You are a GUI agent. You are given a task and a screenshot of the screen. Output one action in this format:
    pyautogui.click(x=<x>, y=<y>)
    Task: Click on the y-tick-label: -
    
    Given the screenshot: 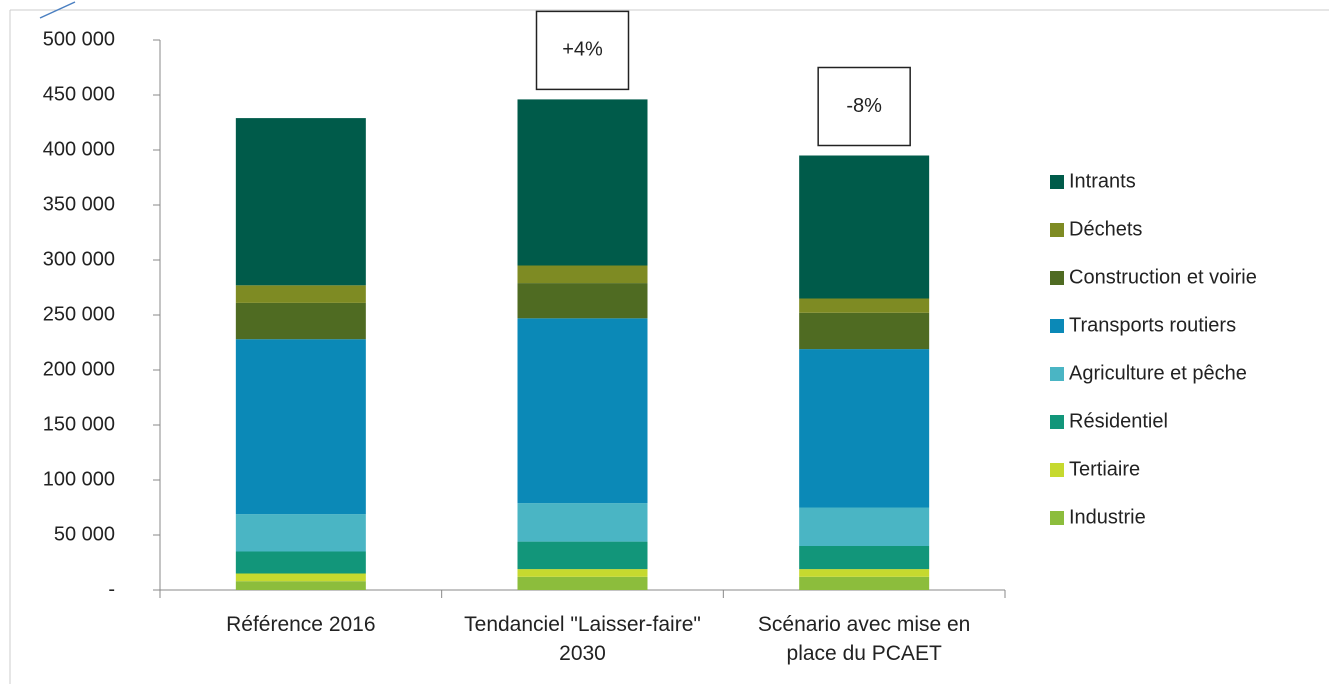 What is the action you would take?
    pyautogui.click(x=111, y=589)
    